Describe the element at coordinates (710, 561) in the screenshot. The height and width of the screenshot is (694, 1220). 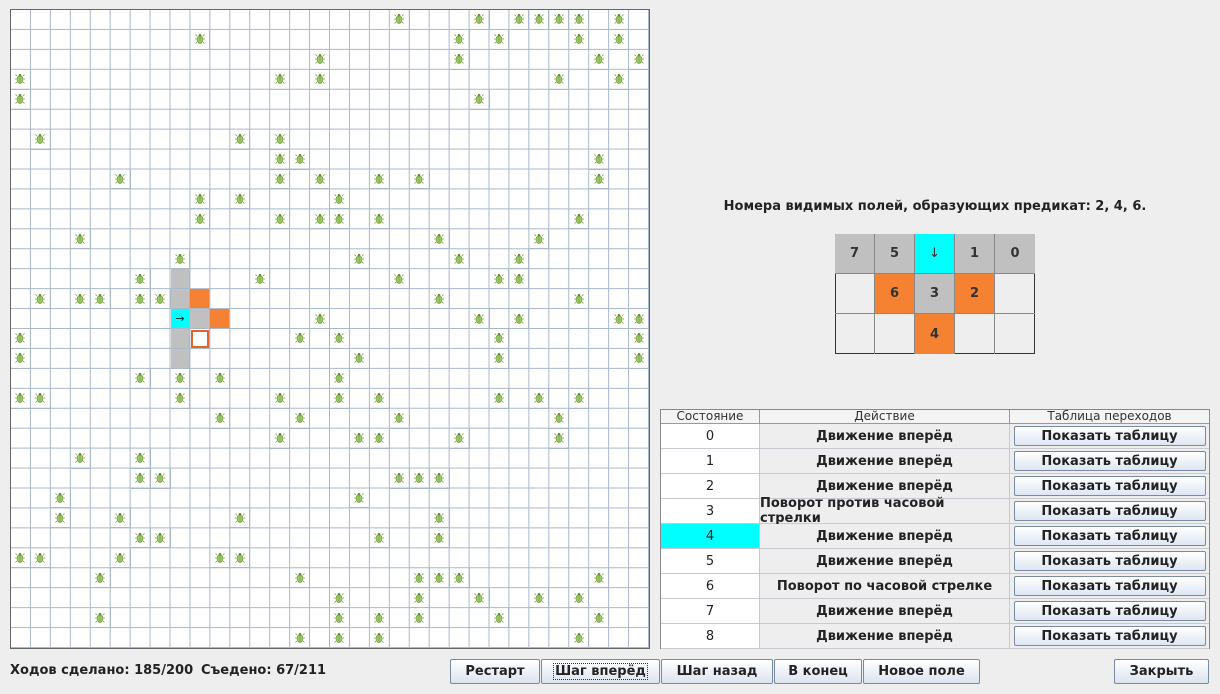
I see `state-cell: 5` at that location.